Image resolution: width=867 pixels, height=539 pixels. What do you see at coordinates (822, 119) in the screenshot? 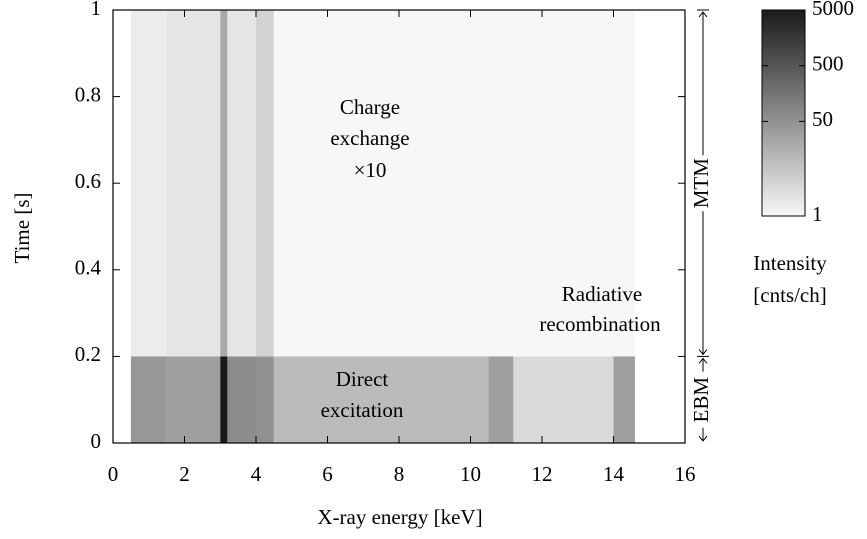
I see `colorbar-tick-label: 50` at bounding box center [822, 119].